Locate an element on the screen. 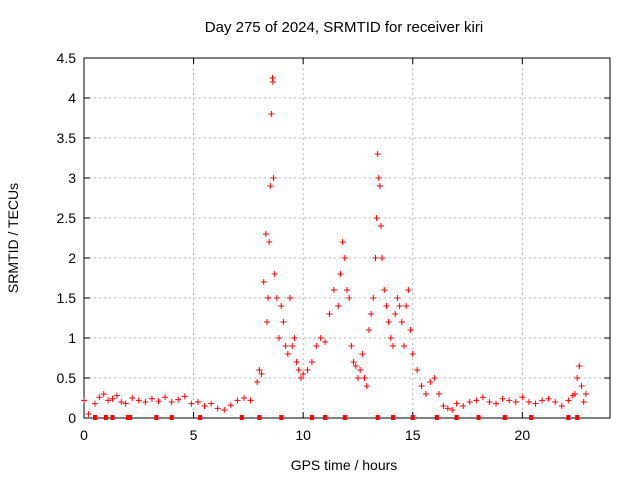 Image resolution: width=640 pixels, height=485 pixels. y-tick-label: 1 is located at coordinates (72, 338).